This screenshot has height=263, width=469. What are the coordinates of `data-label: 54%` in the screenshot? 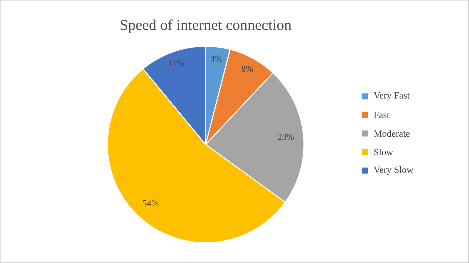 It's located at (151, 203).